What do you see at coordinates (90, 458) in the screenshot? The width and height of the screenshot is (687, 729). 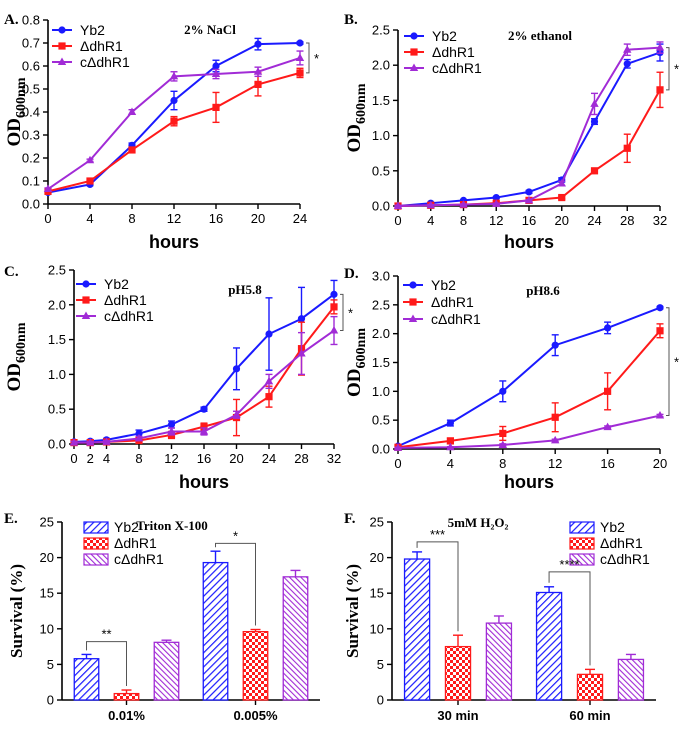 I see `x-tick-label: 2` at bounding box center [90, 458].